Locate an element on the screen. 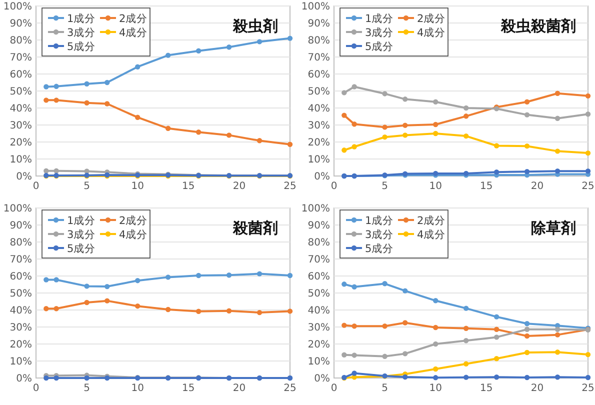  x-tick-label: 25 is located at coordinates (588, 388).